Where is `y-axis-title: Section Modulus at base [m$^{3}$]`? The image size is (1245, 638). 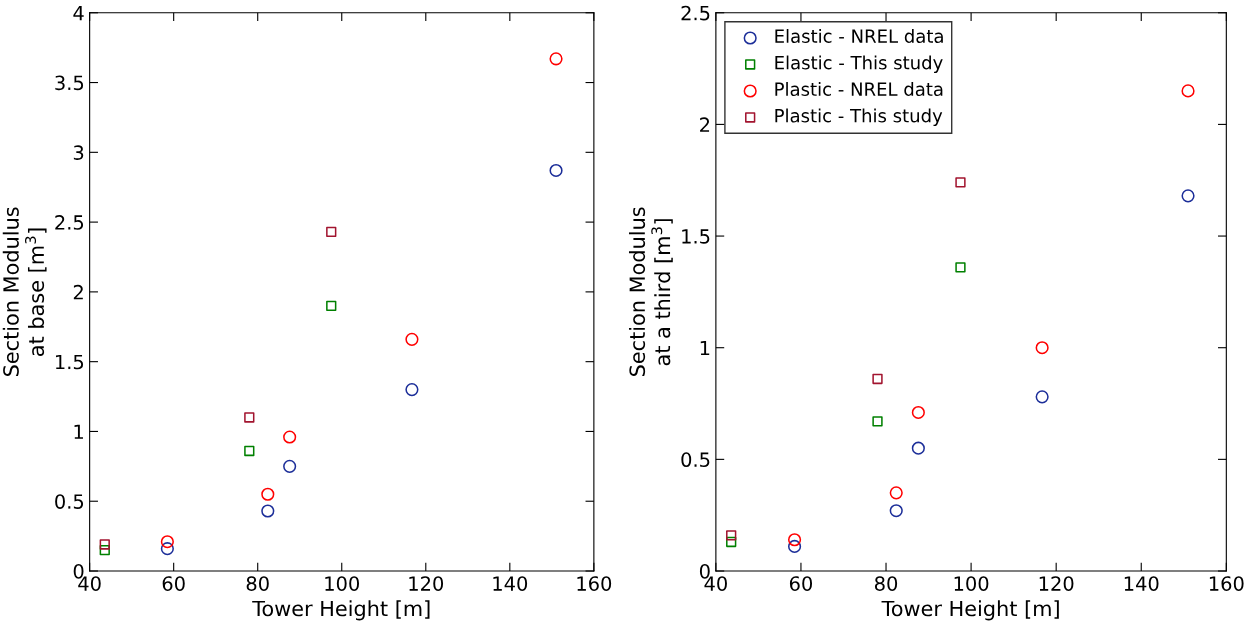 y-axis-title: Section Modulus at base [m$^{3}$] is located at coordinates (24, 292).